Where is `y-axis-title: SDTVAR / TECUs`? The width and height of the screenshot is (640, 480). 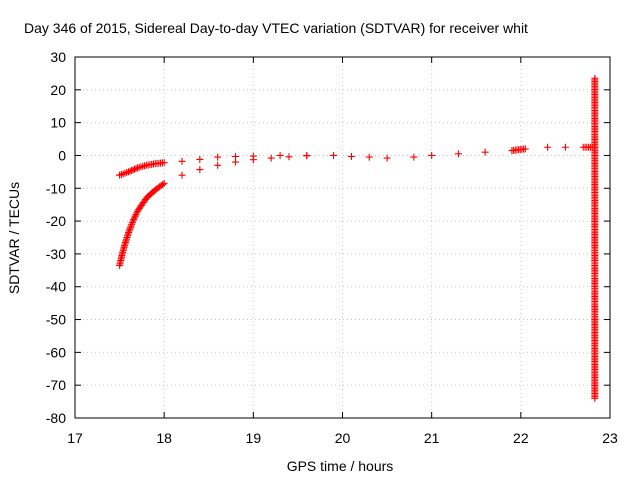
y-axis-title: SDTVAR / TECUs is located at coordinates (14, 238).